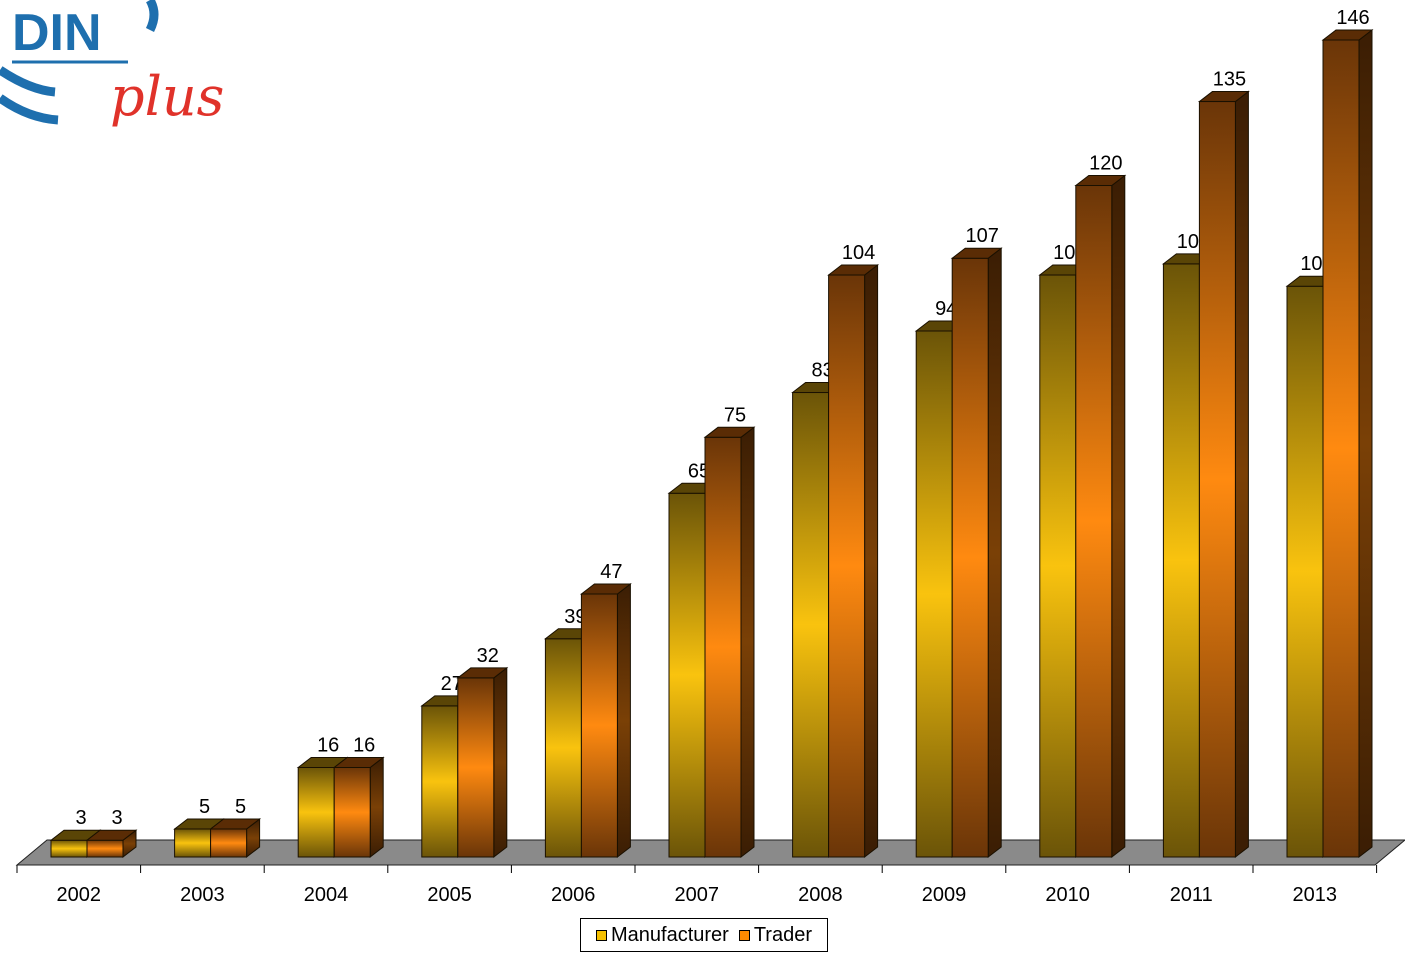  I want to click on data-label-manufacturer-2004: 16, so click(328, 745).